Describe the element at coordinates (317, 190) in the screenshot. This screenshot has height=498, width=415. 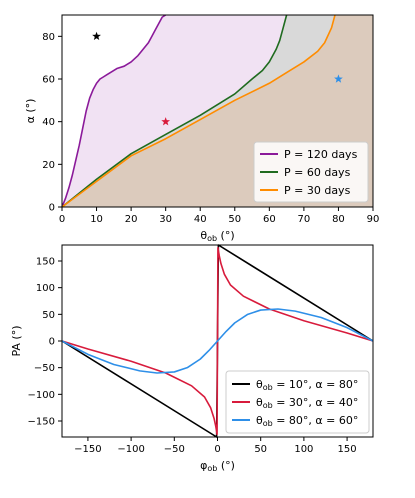
I see `legend-label-p30: P = 30 days` at that location.